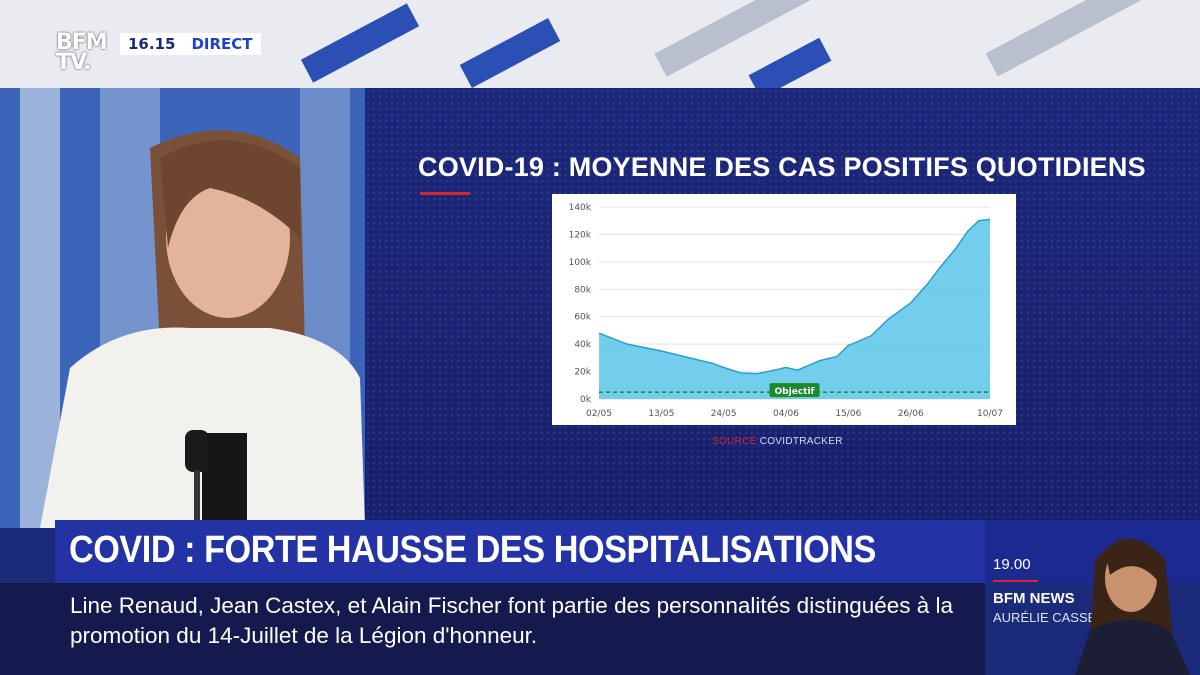 This screenshot has height=675, width=1200. What do you see at coordinates (990, 414) in the screenshot?
I see `x-tick-label: 10/07` at bounding box center [990, 414].